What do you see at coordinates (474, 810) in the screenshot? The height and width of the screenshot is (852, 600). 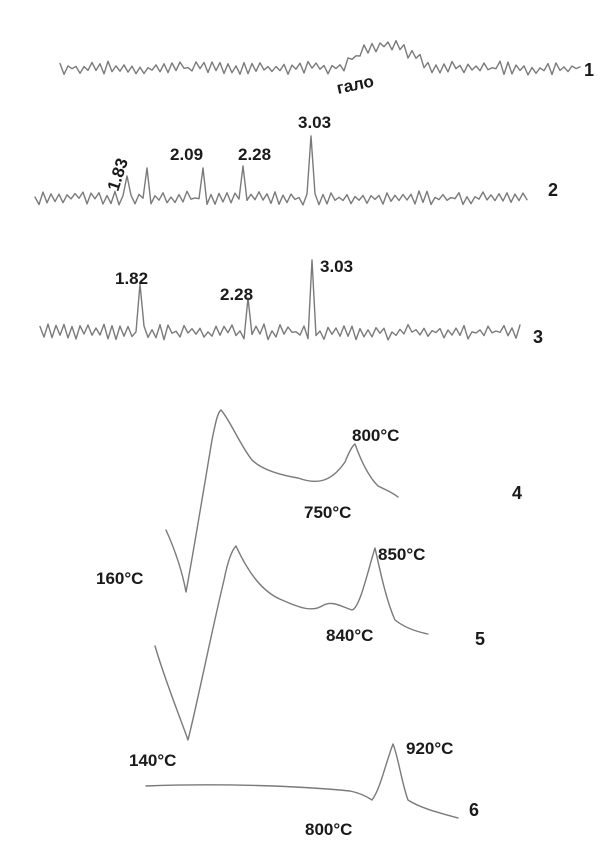 I see `curve-number-6: 6` at bounding box center [474, 810].